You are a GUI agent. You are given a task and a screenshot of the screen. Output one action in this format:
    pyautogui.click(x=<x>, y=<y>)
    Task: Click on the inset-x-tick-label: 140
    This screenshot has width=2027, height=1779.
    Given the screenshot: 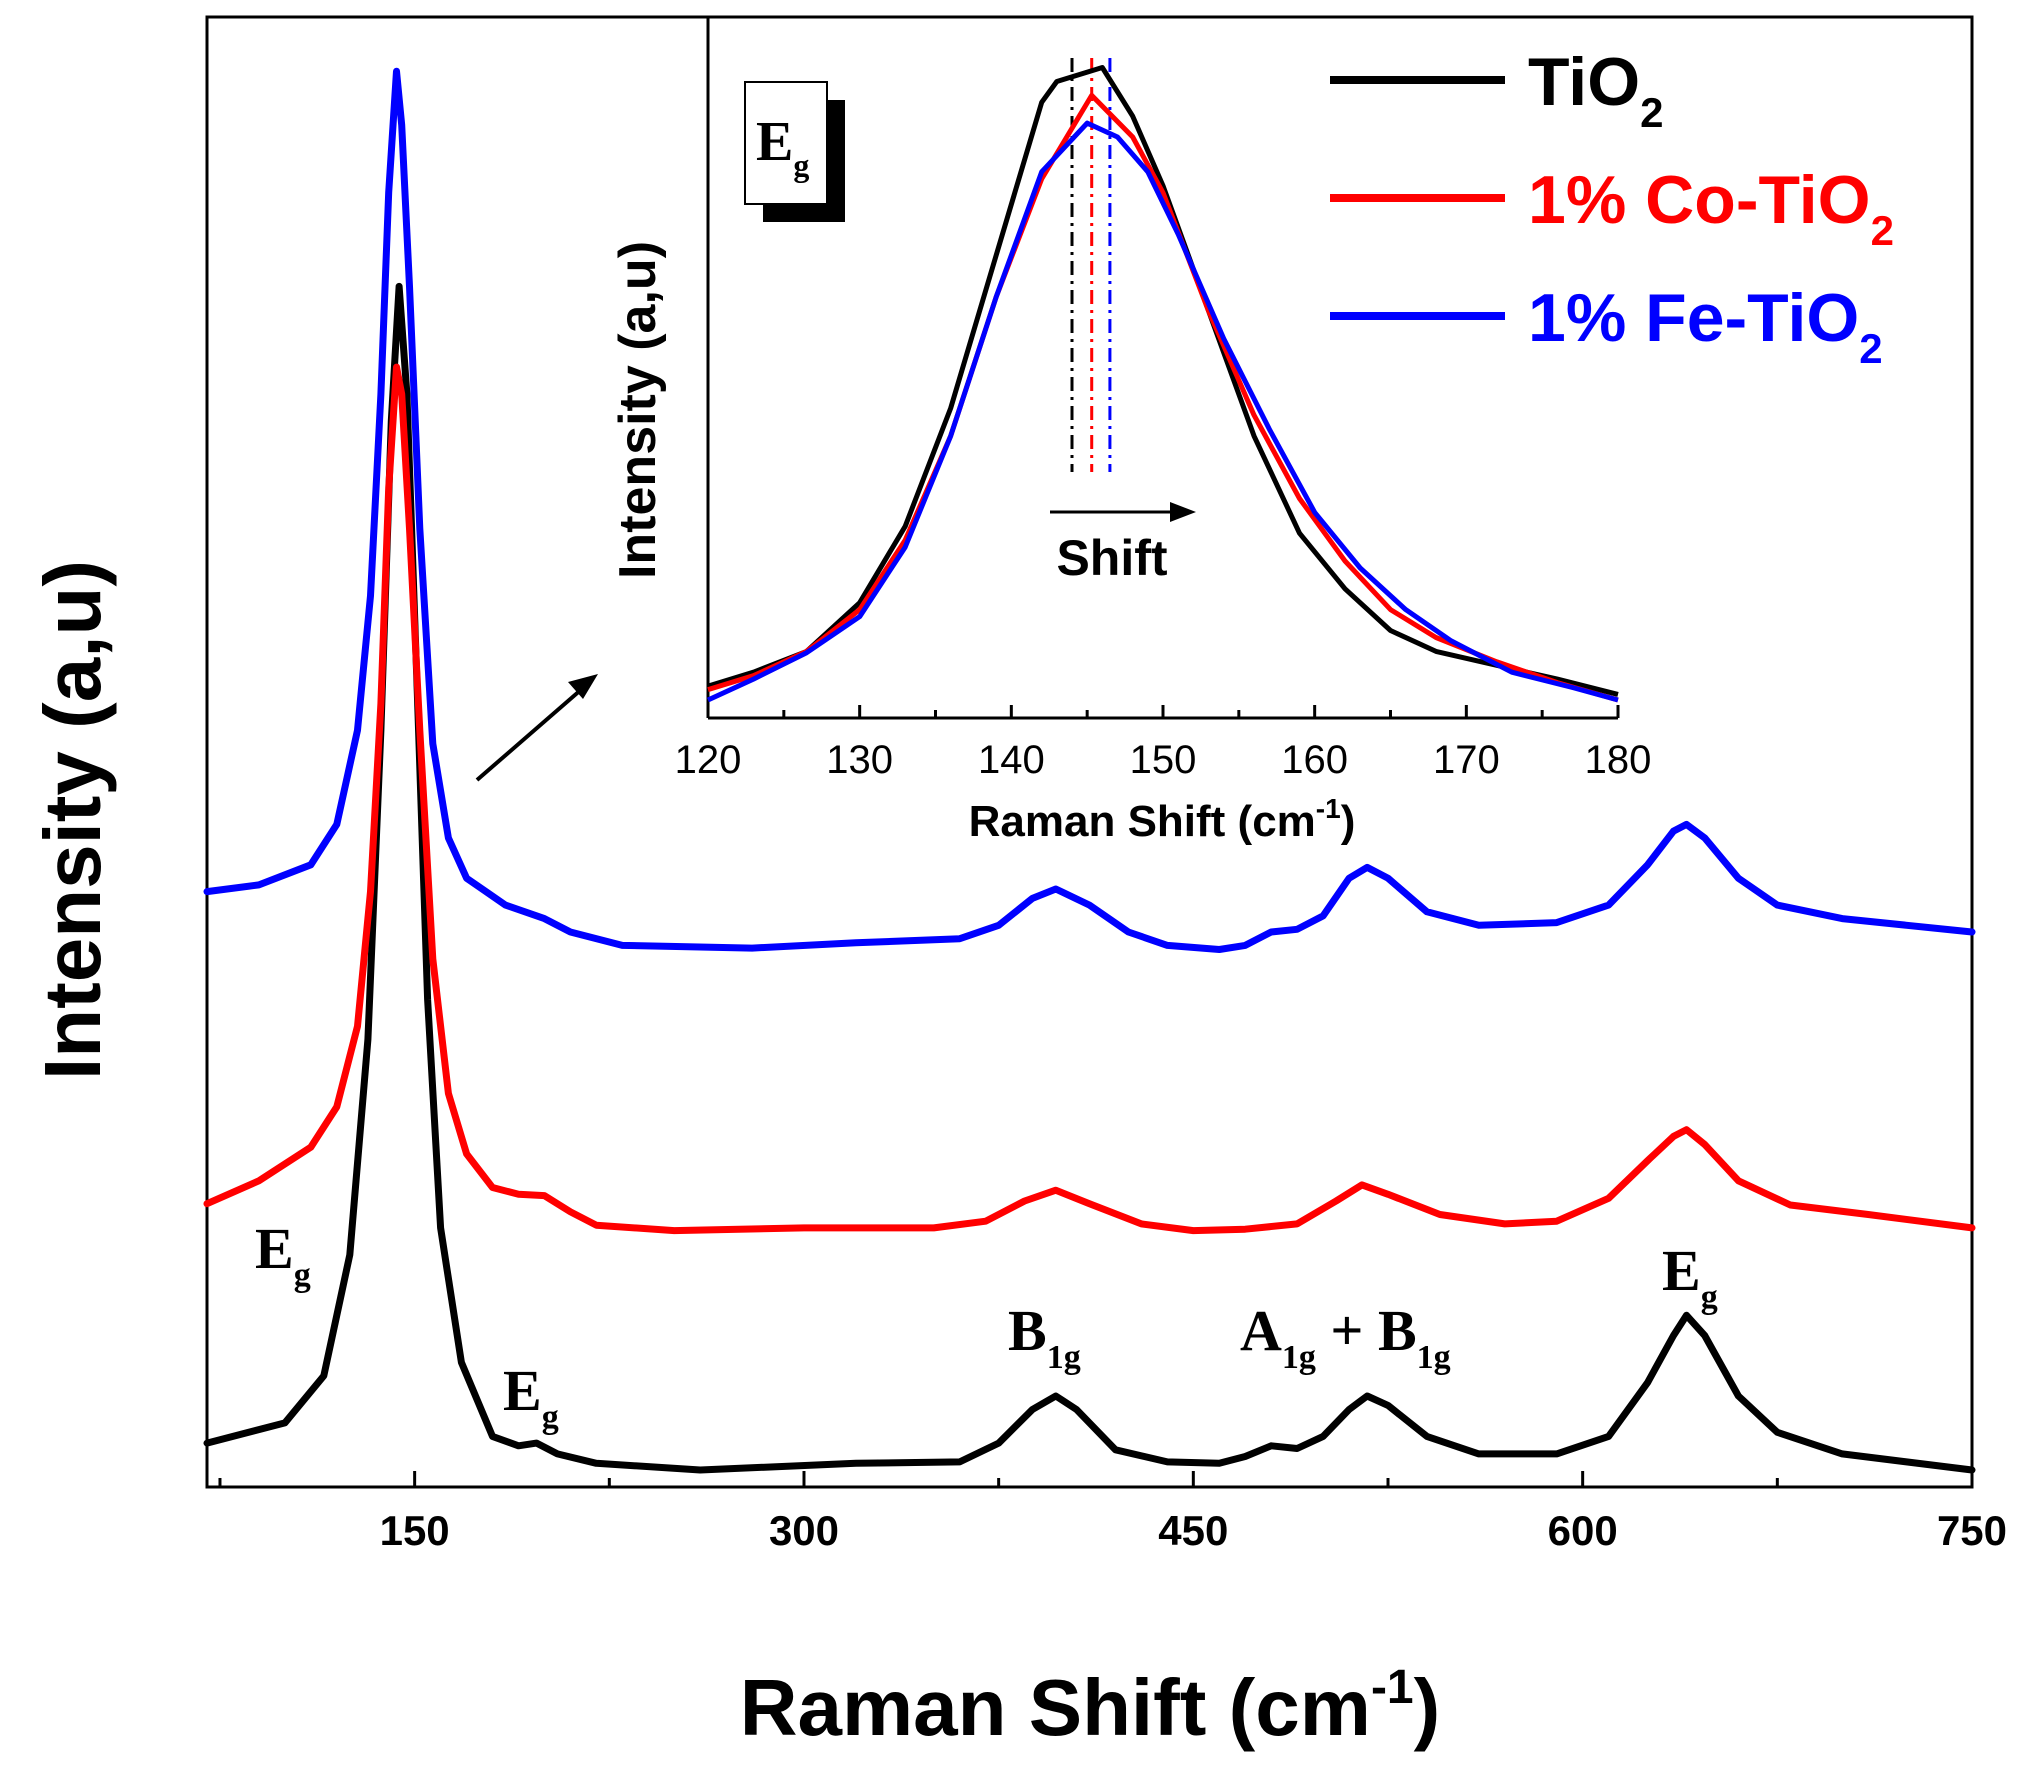 What is the action you would take?
    pyautogui.click(x=1011, y=760)
    